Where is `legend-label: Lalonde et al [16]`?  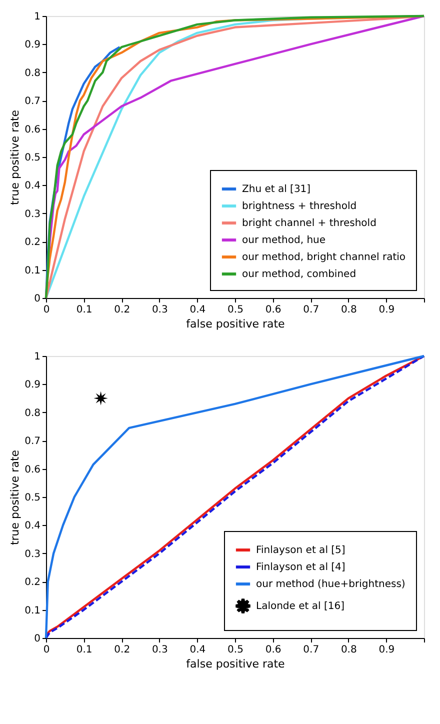
legend-label: Lalonde et al [16] is located at coordinates (300, 606).